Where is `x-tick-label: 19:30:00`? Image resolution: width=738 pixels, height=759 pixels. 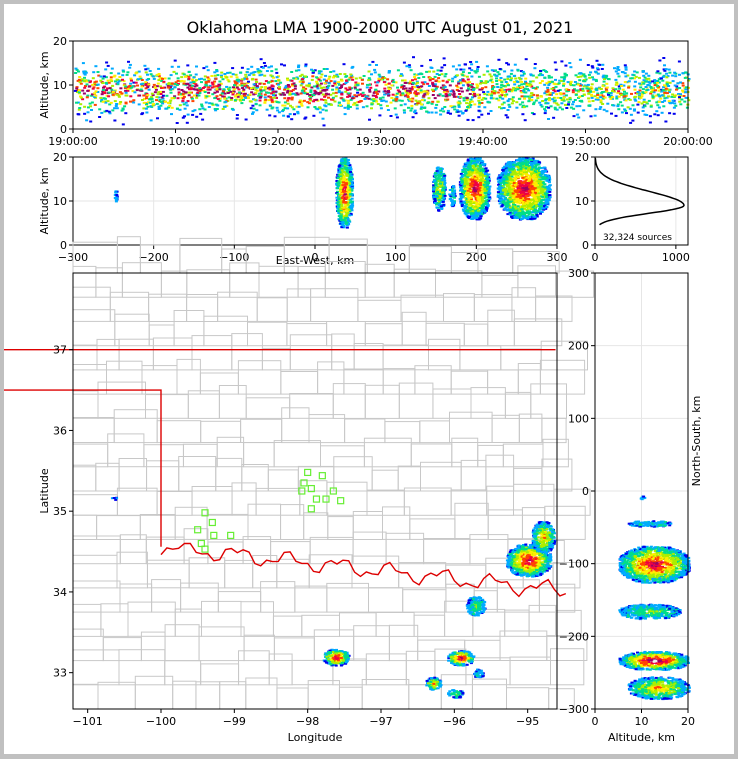
x-tick-label: 19:30:00 is located at coordinates (380, 141).